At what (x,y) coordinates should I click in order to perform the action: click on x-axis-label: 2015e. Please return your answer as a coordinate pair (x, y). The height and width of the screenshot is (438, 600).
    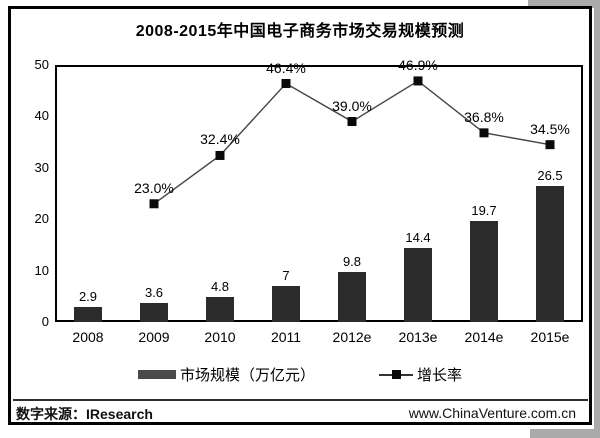
    Looking at the image, I should click on (550, 337).